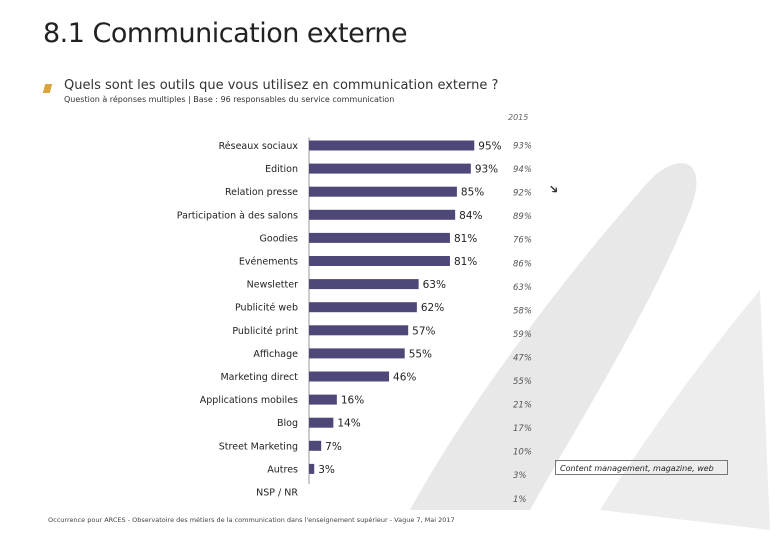 This screenshot has height=540, width=780. Describe the element at coordinates (281, 169) in the screenshot. I see `category-label: Edition` at that location.